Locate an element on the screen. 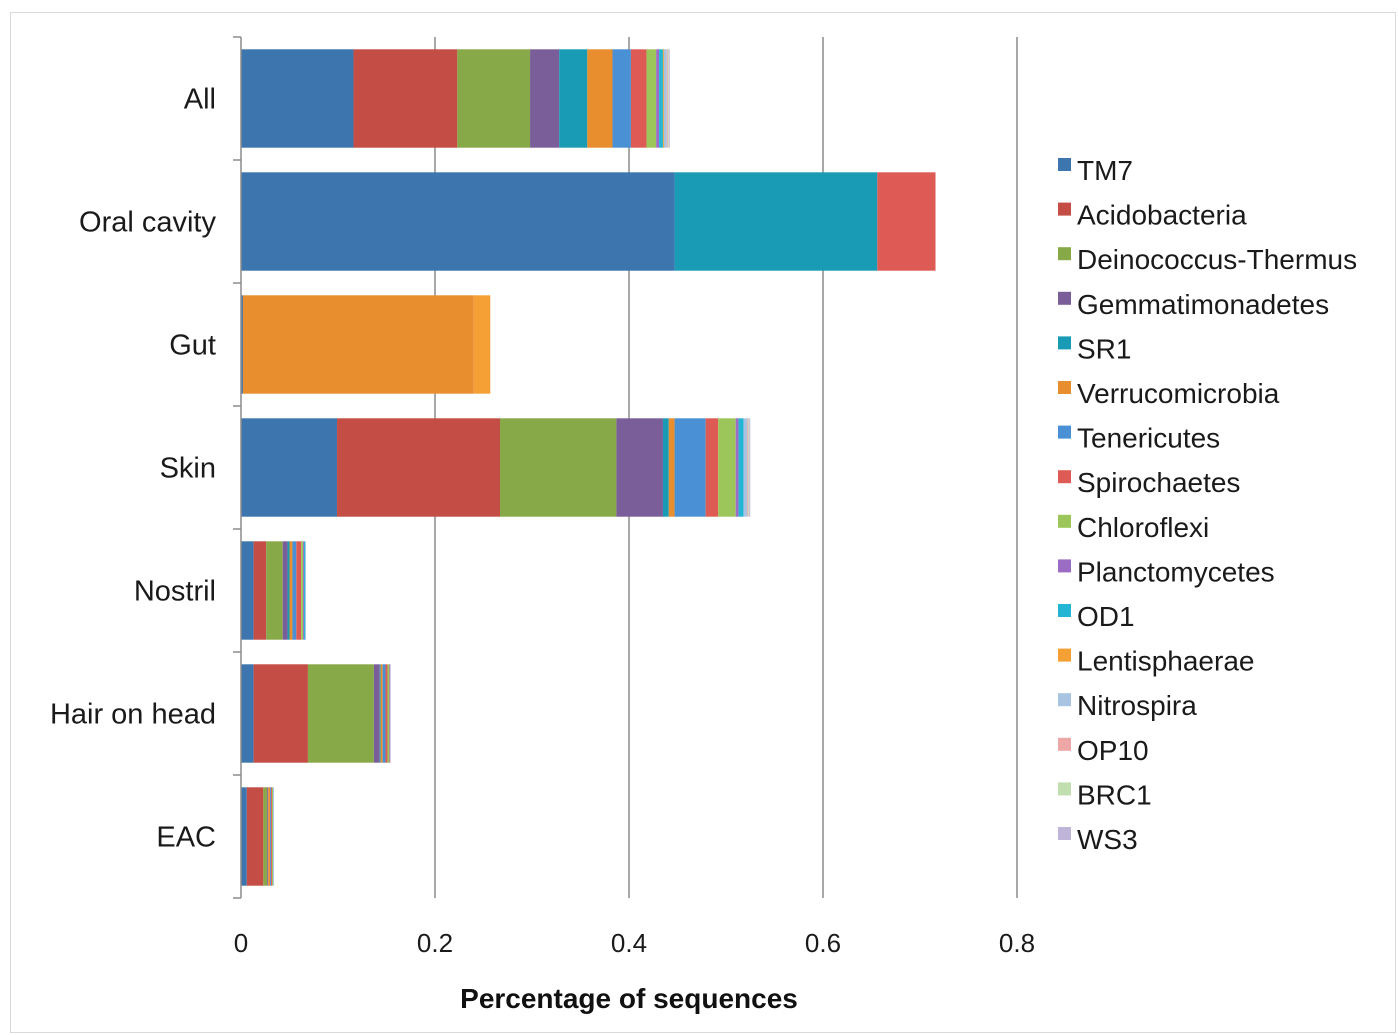 This screenshot has height=1035, width=1398. legend-label: Lentisphaerae is located at coordinates (1165, 661).